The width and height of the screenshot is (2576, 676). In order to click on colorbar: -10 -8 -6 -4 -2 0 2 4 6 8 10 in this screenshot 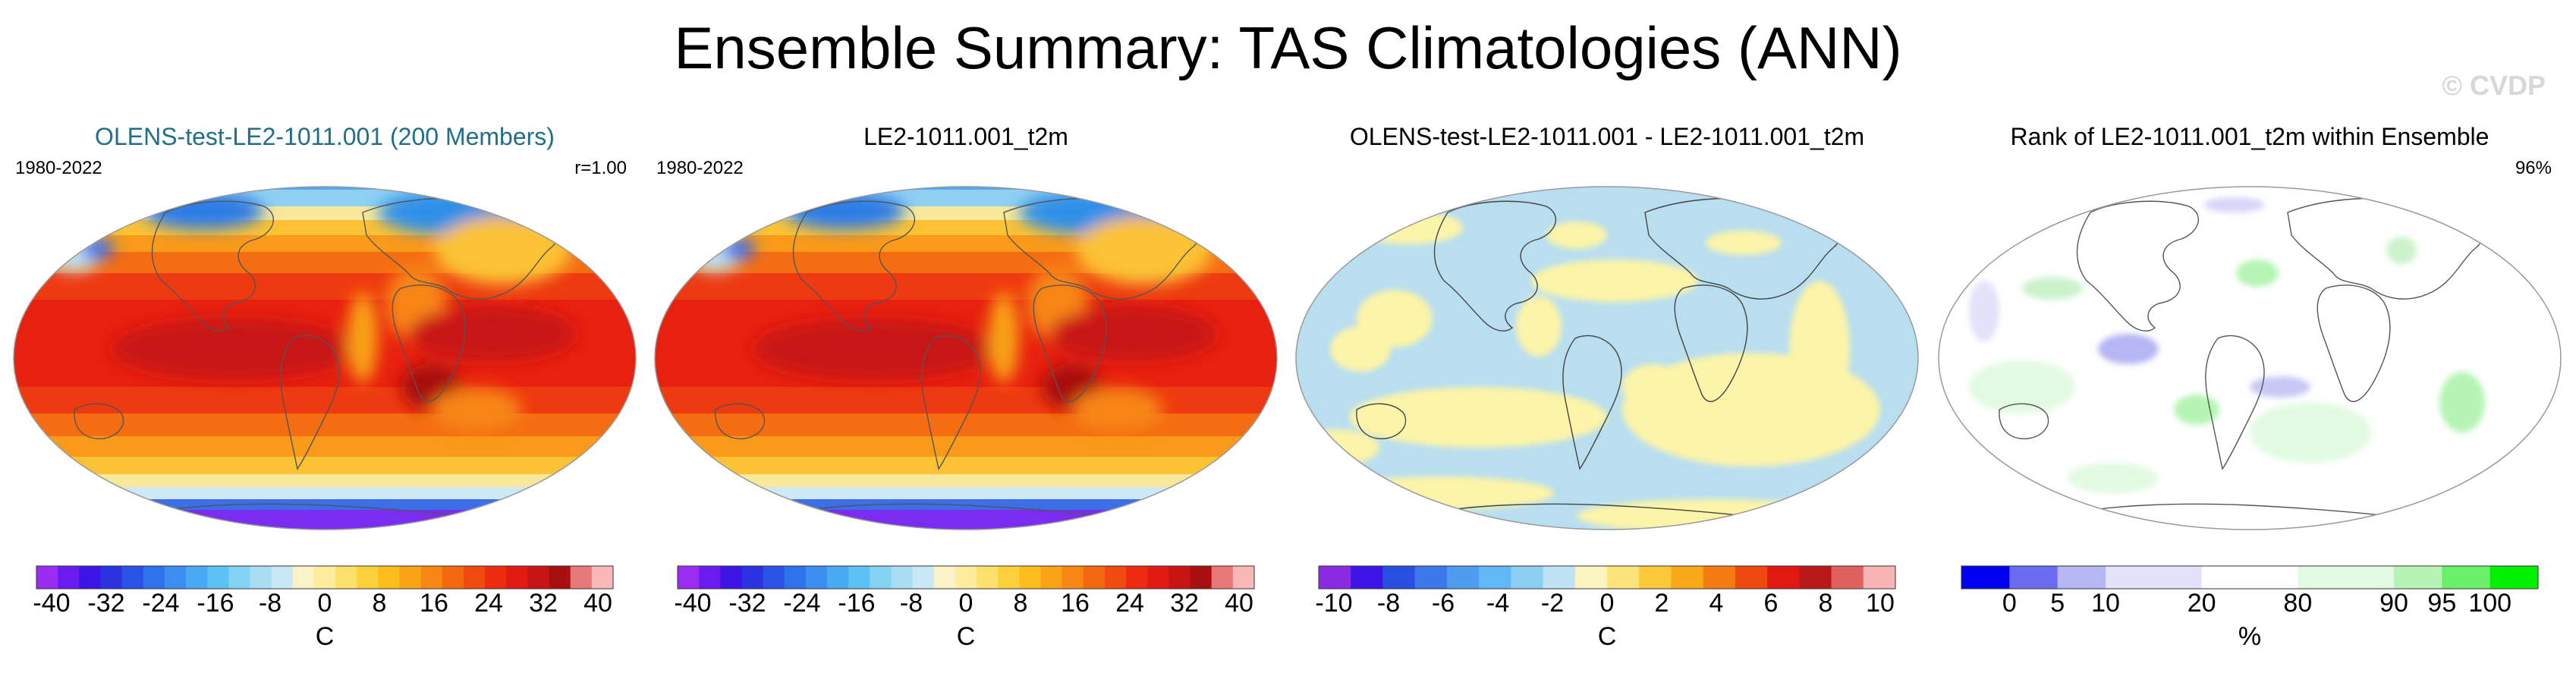, I will do `click(1605, 589)`.